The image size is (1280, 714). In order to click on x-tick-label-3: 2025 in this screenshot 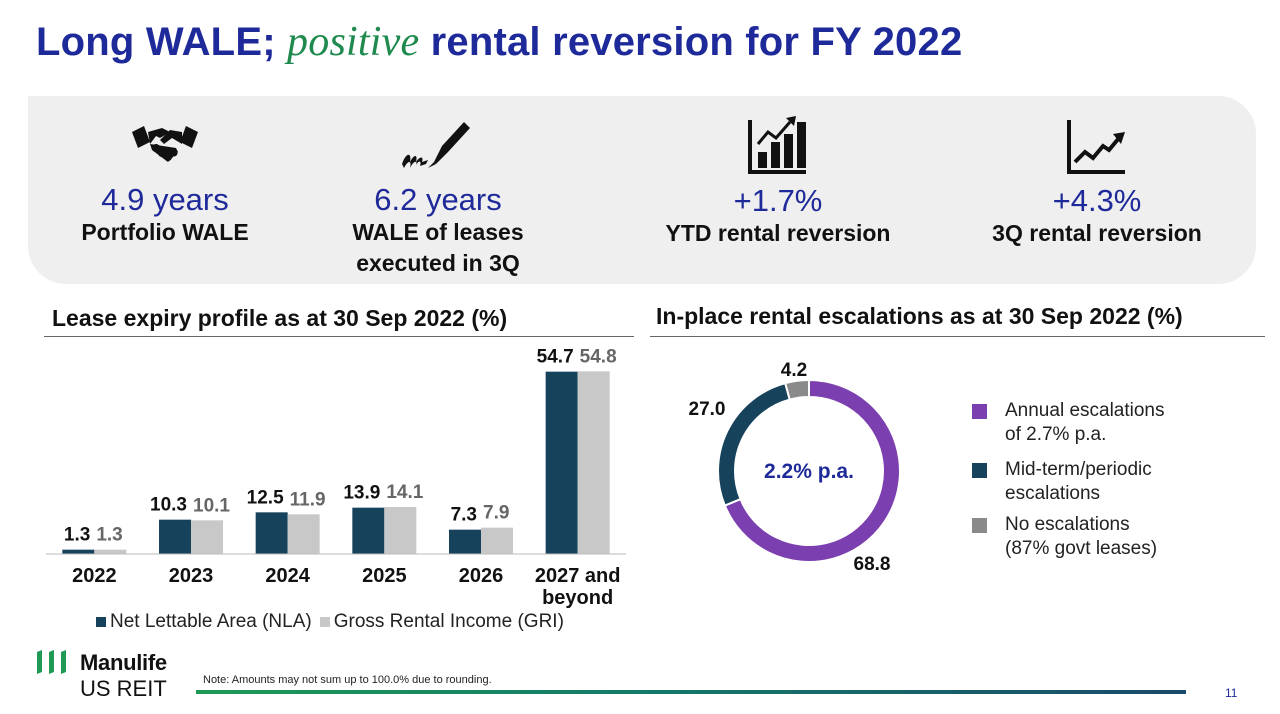, I will do `click(384, 576)`.